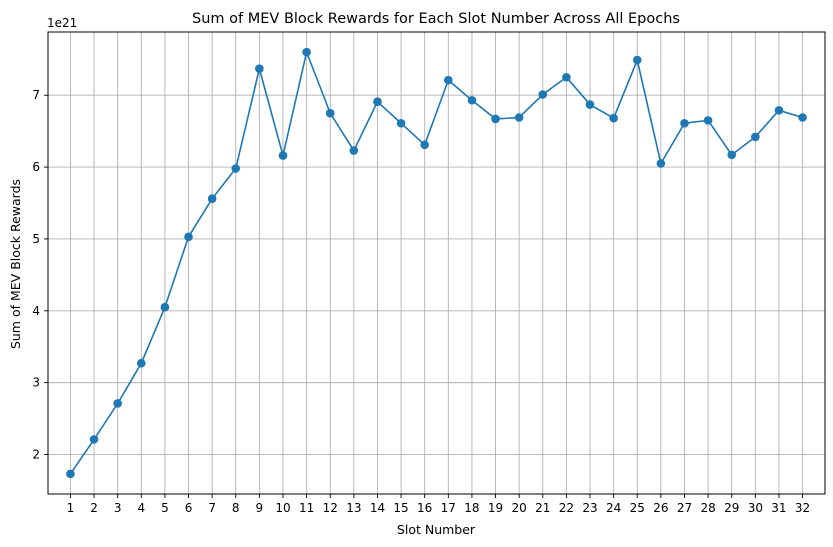  What do you see at coordinates (613, 508) in the screenshot?
I see `x-tick-label: 24` at bounding box center [613, 508].